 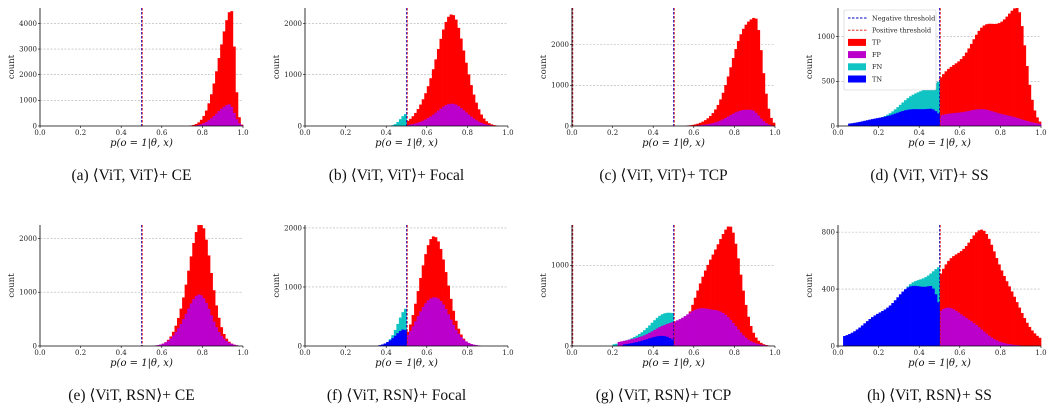 What do you see at coordinates (399, 120) in the screenshot?
I see `series-fn` at bounding box center [399, 120].